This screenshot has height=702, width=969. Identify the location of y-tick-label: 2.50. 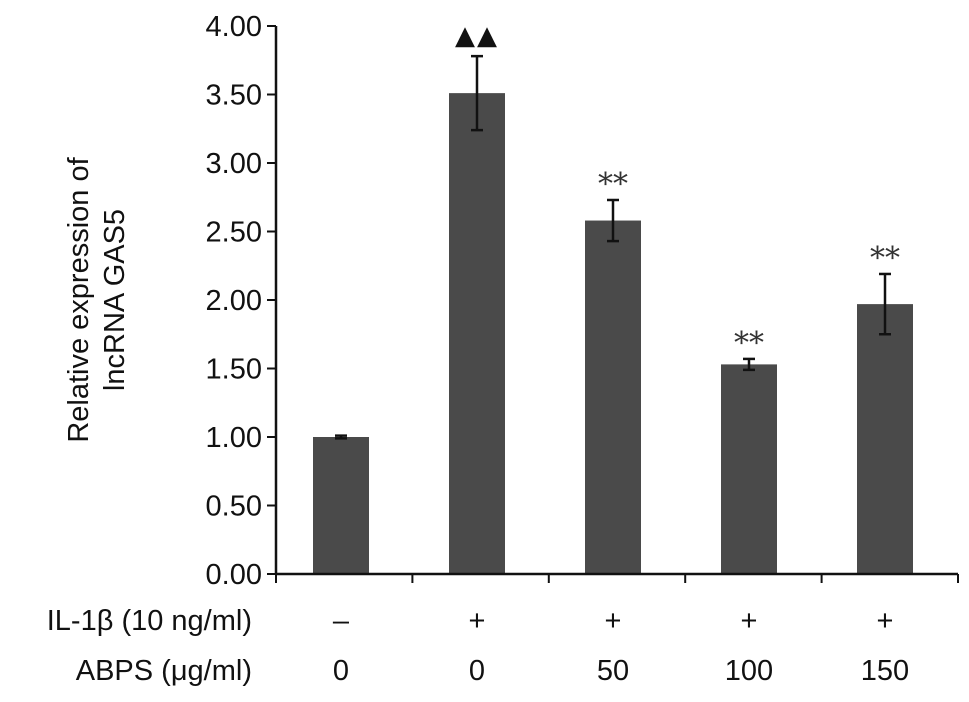
(234, 233).